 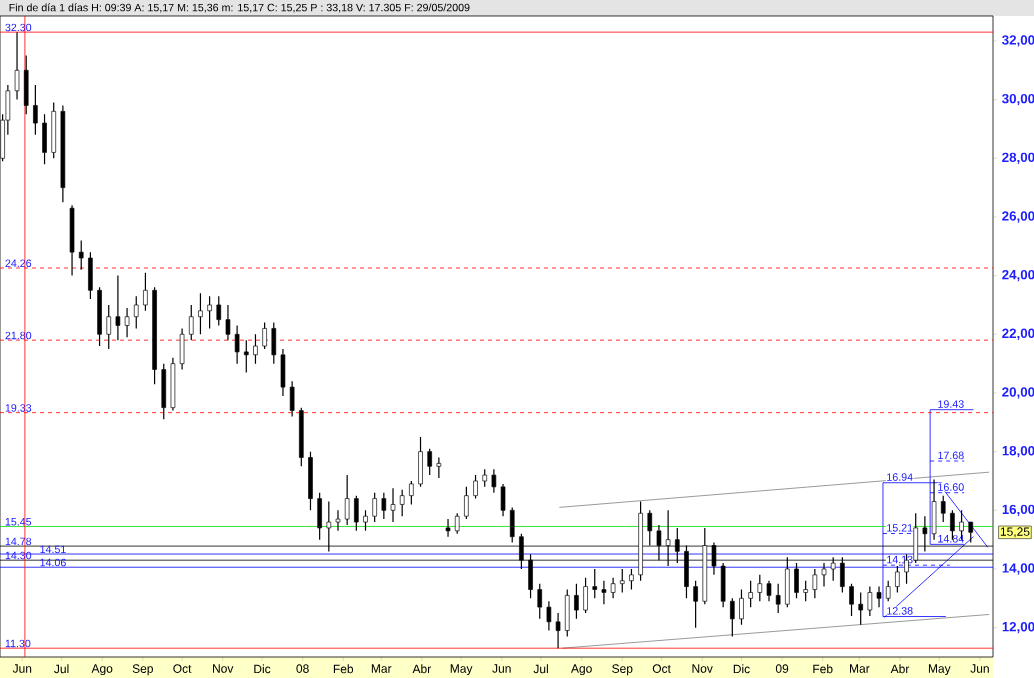 What do you see at coordinates (1018, 627) in the screenshot?
I see `y-tick-label: 12,00` at bounding box center [1018, 627].